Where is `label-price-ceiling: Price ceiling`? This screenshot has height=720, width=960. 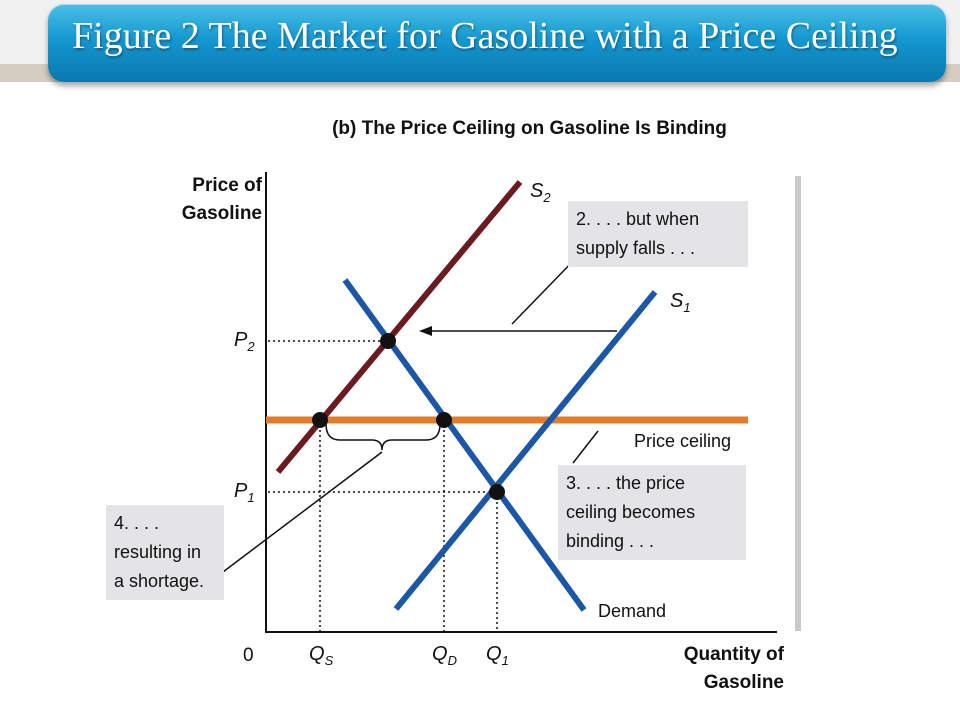 label-price-ceiling: Price ceiling is located at coordinates (683, 441).